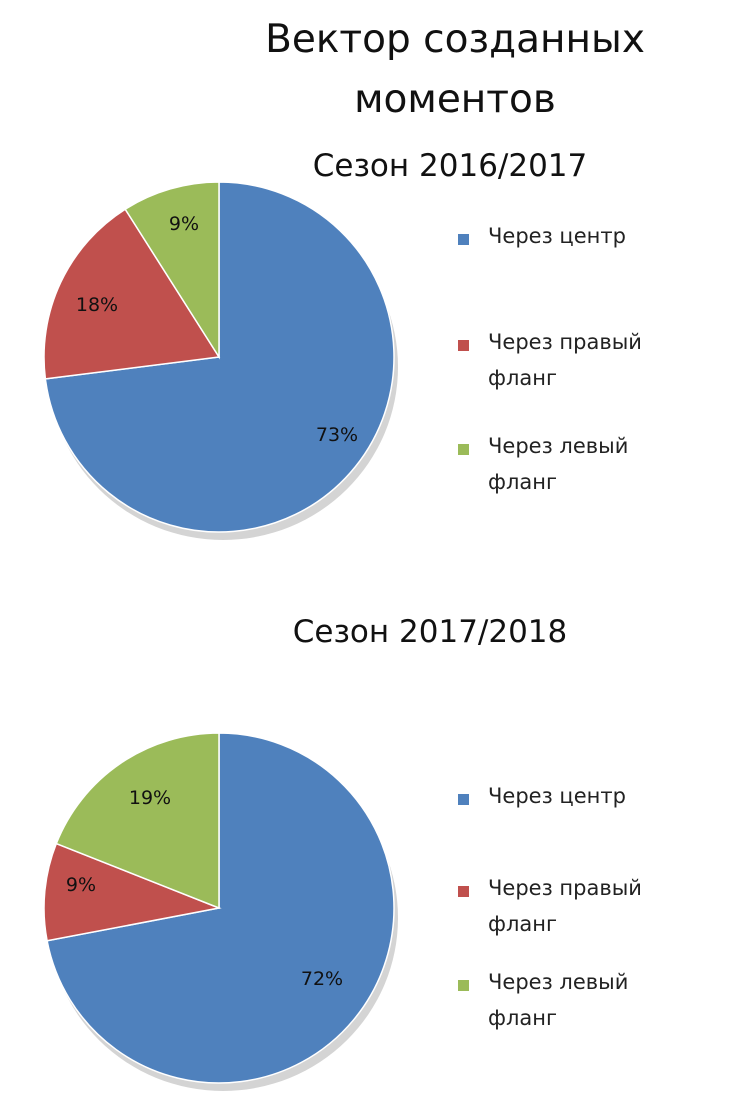  I want to click on data-label-right: 9%, so click(81, 885).